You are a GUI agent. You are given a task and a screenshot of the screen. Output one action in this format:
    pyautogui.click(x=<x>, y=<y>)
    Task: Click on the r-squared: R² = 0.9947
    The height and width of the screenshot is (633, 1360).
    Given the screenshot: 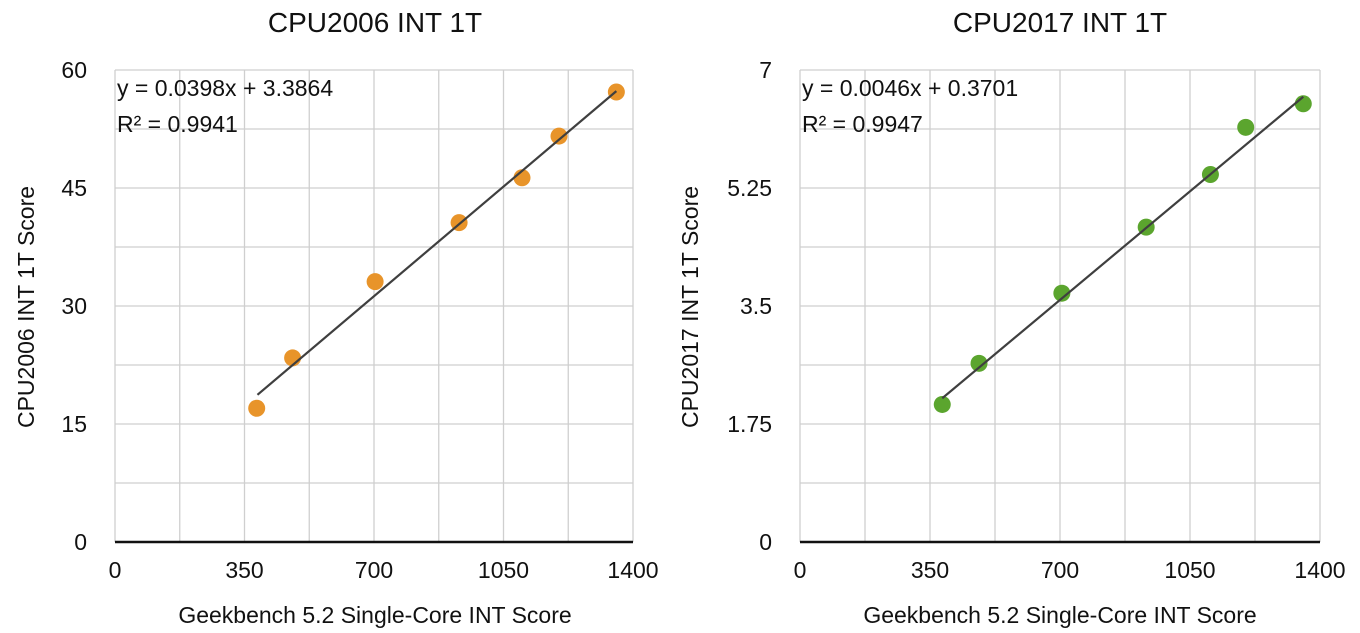 What is the action you would take?
    pyautogui.click(x=862, y=124)
    